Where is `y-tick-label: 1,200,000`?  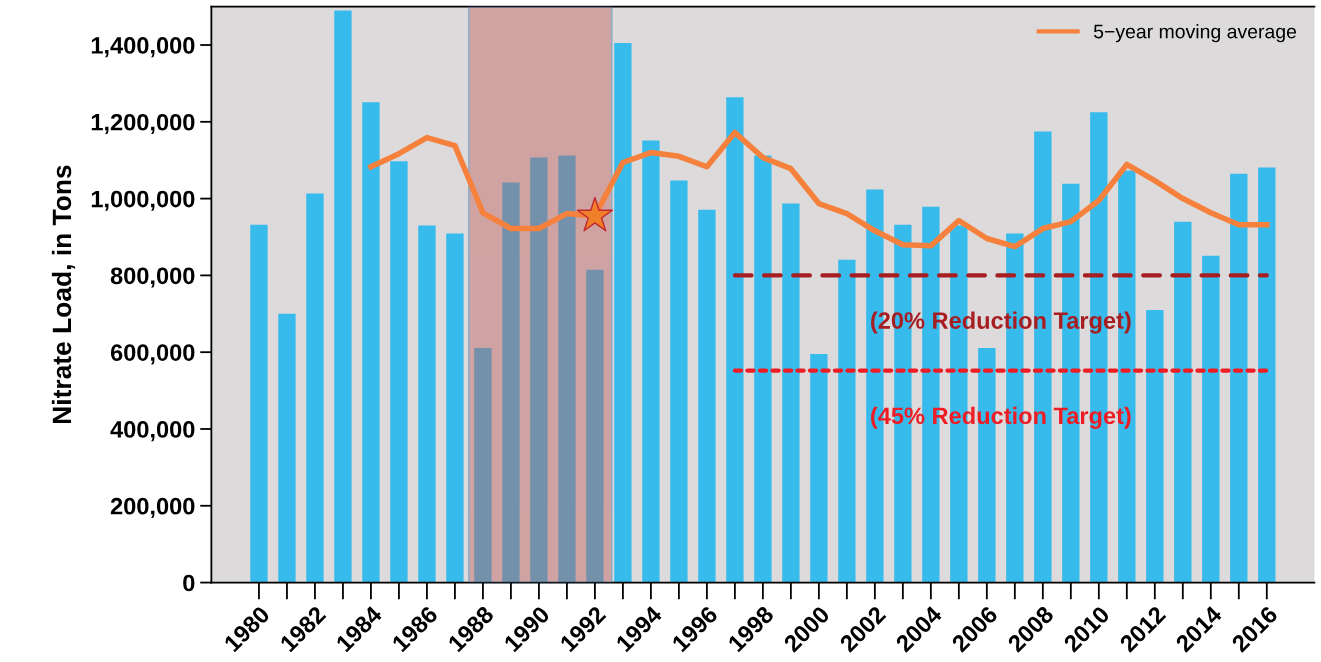
y-tick-label: 1,200,000 is located at coordinates (143, 124).